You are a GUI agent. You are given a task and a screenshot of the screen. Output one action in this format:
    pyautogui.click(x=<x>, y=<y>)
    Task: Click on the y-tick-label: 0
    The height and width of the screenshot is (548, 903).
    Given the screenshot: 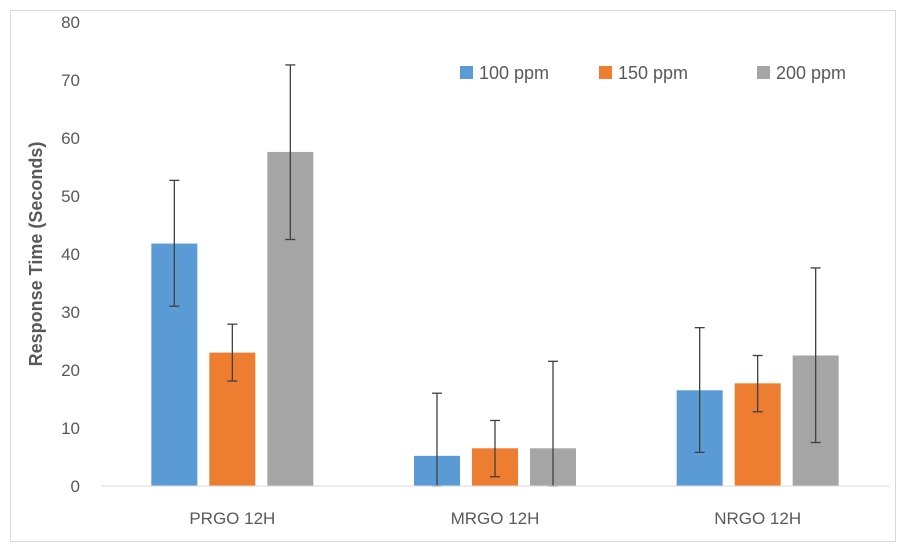 What is the action you would take?
    pyautogui.click(x=75, y=486)
    